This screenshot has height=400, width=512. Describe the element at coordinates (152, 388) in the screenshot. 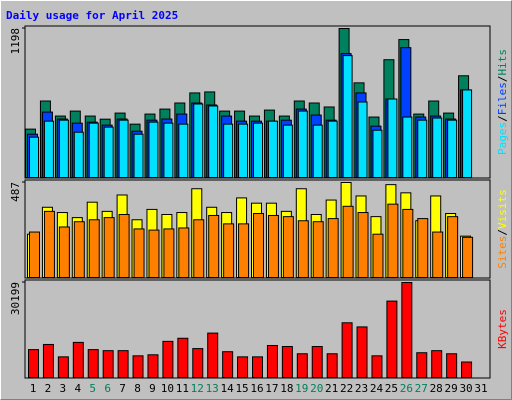

I see `x-tick-label: 9` at that location.